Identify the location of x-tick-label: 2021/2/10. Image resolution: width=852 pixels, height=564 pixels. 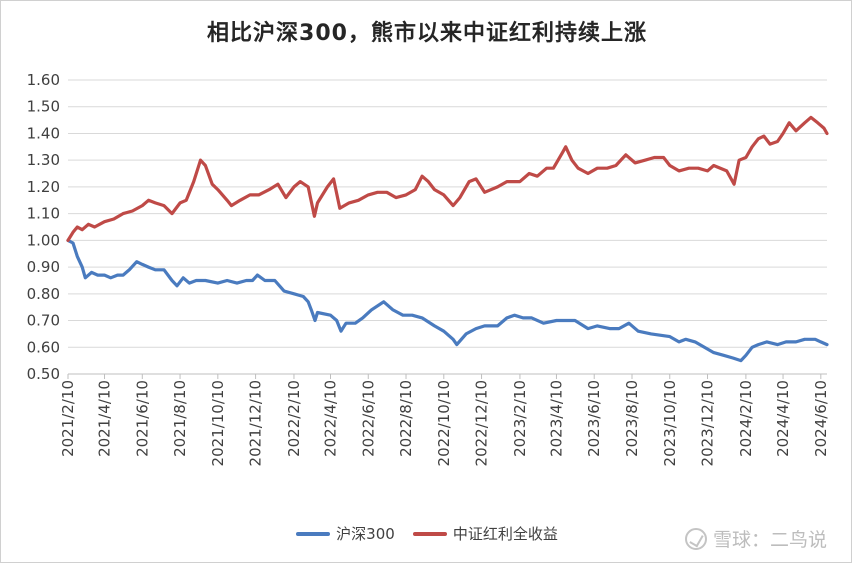
(68, 418).